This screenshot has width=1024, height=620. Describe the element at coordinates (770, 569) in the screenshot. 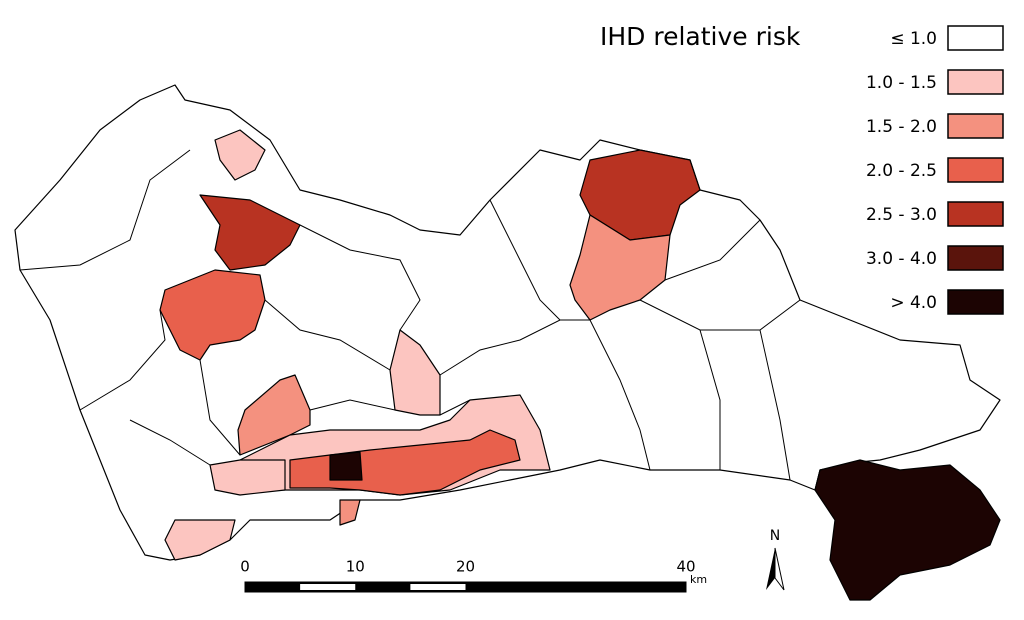

I see `north-arrow-left` at that location.